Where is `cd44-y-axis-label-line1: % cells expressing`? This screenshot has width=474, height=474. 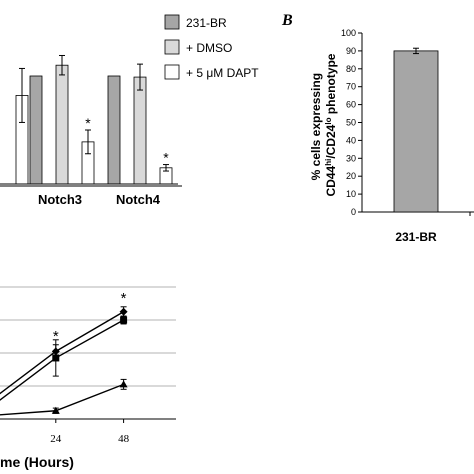
cd44-y-axis-label-line1: % cells expressing is located at coordinates (316, 126).